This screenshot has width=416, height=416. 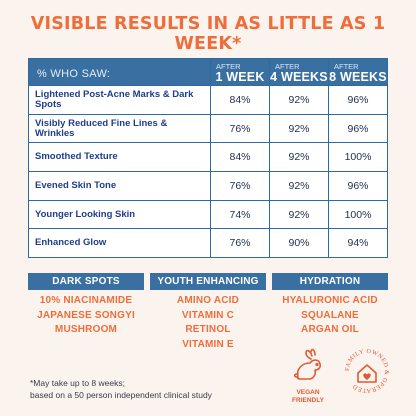 I want to click on column-header-1-week: AFTER 1 WEEK, so click(x=240, y=72).